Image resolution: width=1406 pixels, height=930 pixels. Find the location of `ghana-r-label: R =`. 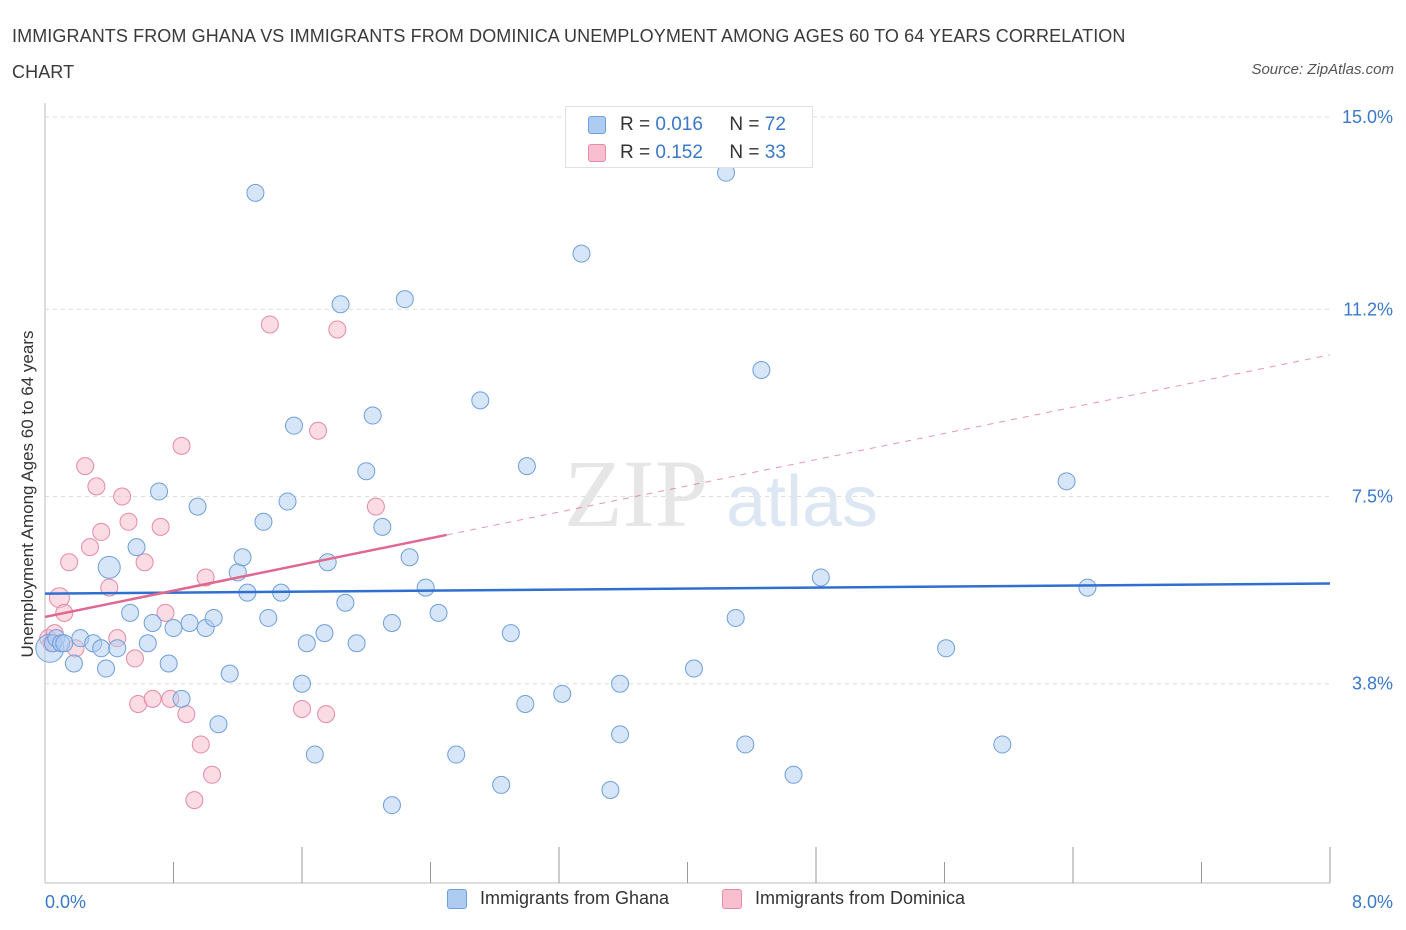

ghana-r-label: R = is located at coordinates (635, 124).